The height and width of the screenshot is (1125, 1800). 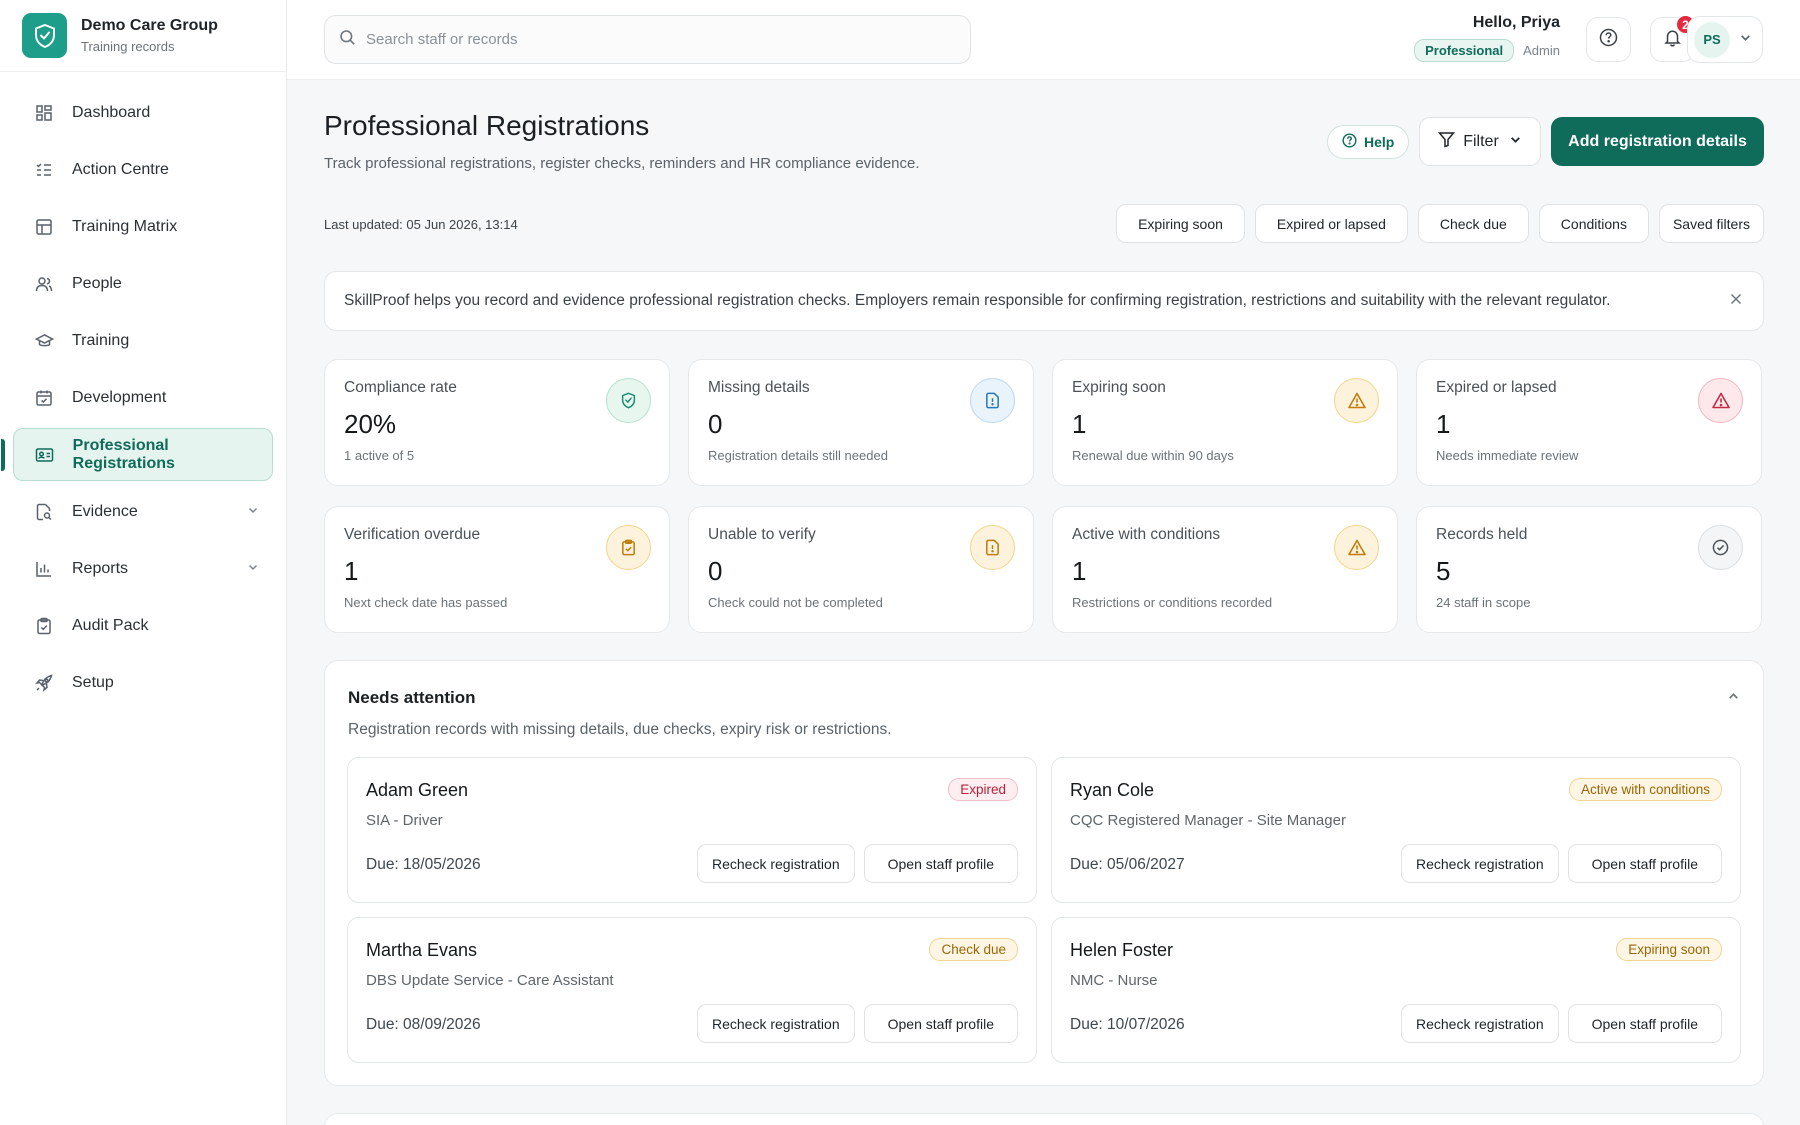 What do you see at coordinates (143, 511) in the screenshot?
I see `sidebar-item-evidence: Evidence` at bounding box center [143, 511].